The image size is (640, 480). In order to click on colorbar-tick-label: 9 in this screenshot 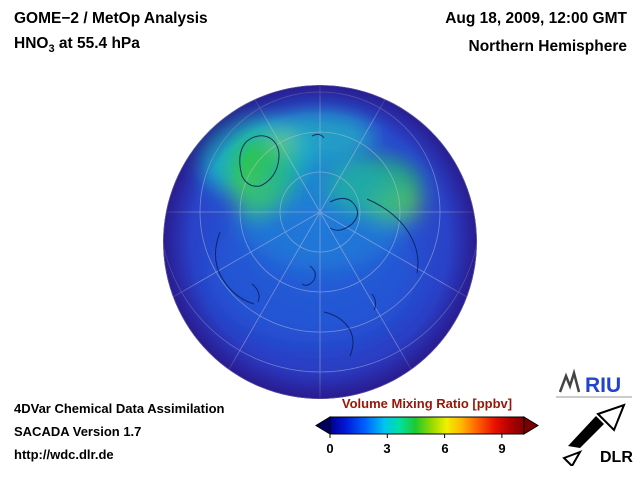, I will do `click(502, 448)`.